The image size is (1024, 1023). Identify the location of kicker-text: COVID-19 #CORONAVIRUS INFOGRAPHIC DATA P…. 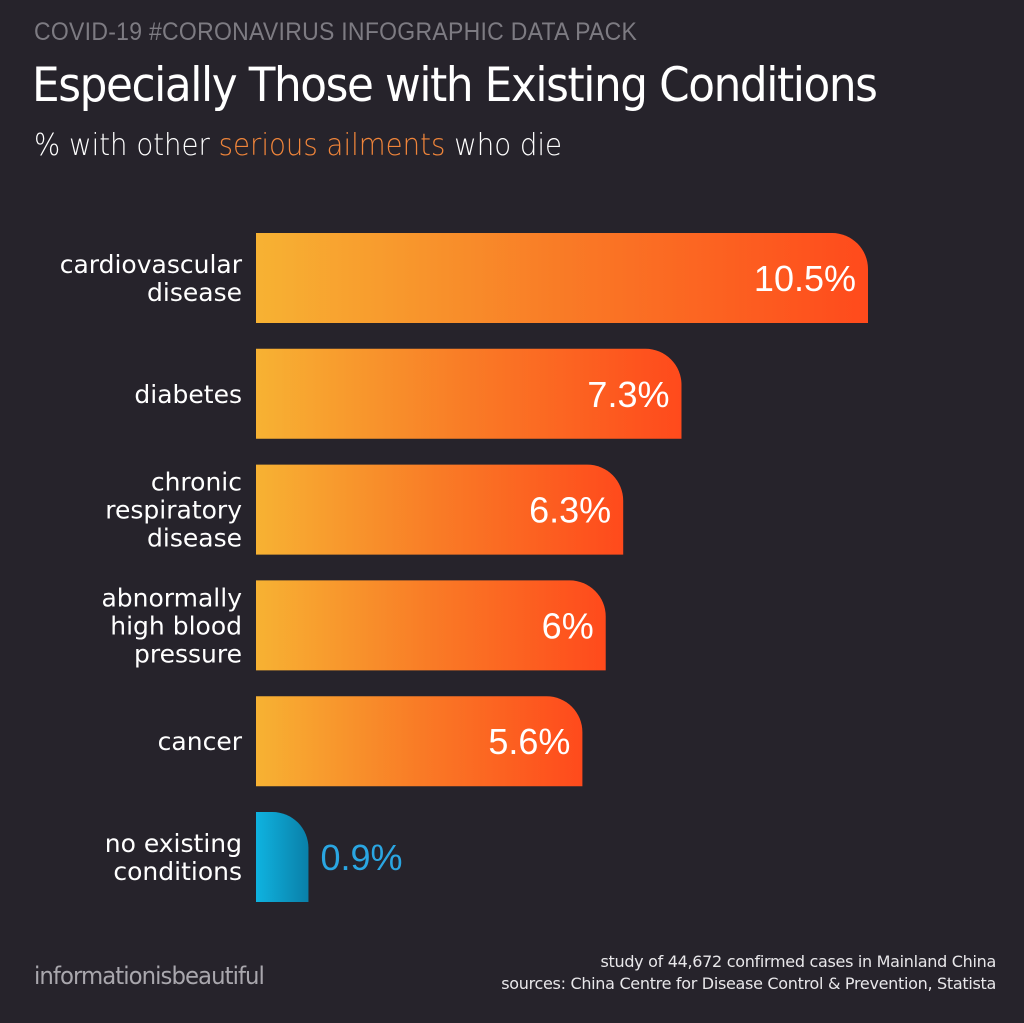
(336, 32).